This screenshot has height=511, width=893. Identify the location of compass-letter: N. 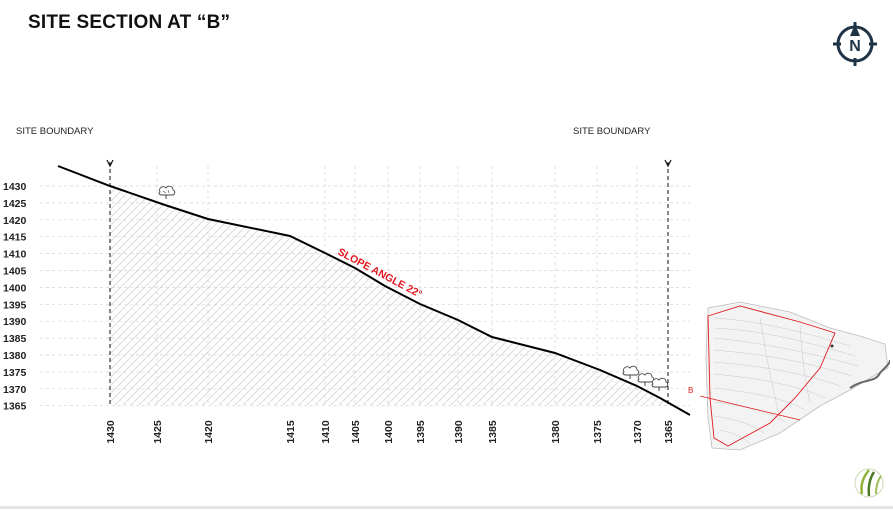
(855, 46).